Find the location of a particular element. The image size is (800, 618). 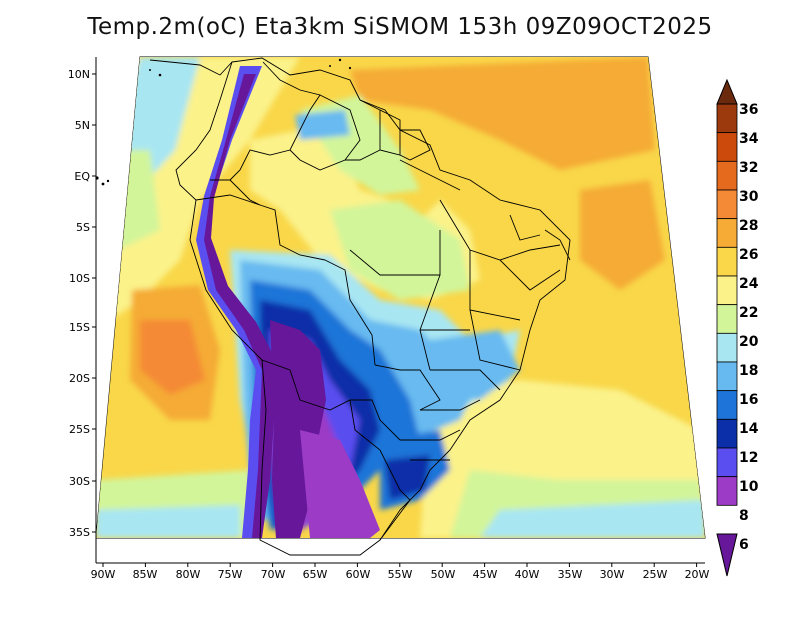

colorbar-label: 32 is located at coordinates (748, 168).